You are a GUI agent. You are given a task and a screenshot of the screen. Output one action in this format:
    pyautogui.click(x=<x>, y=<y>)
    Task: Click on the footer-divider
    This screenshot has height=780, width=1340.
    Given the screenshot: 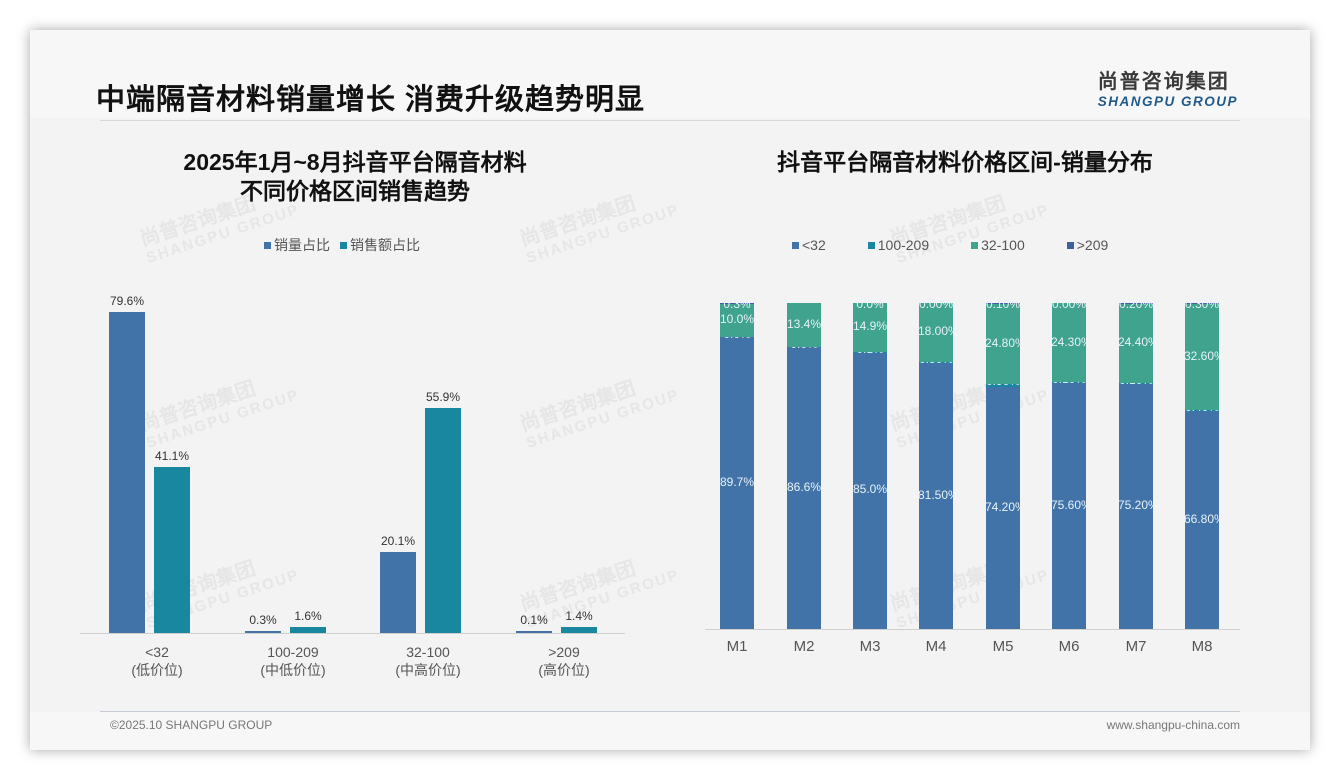 What is the action you would take?
    pyautogui.click(x=670, y=711)
    